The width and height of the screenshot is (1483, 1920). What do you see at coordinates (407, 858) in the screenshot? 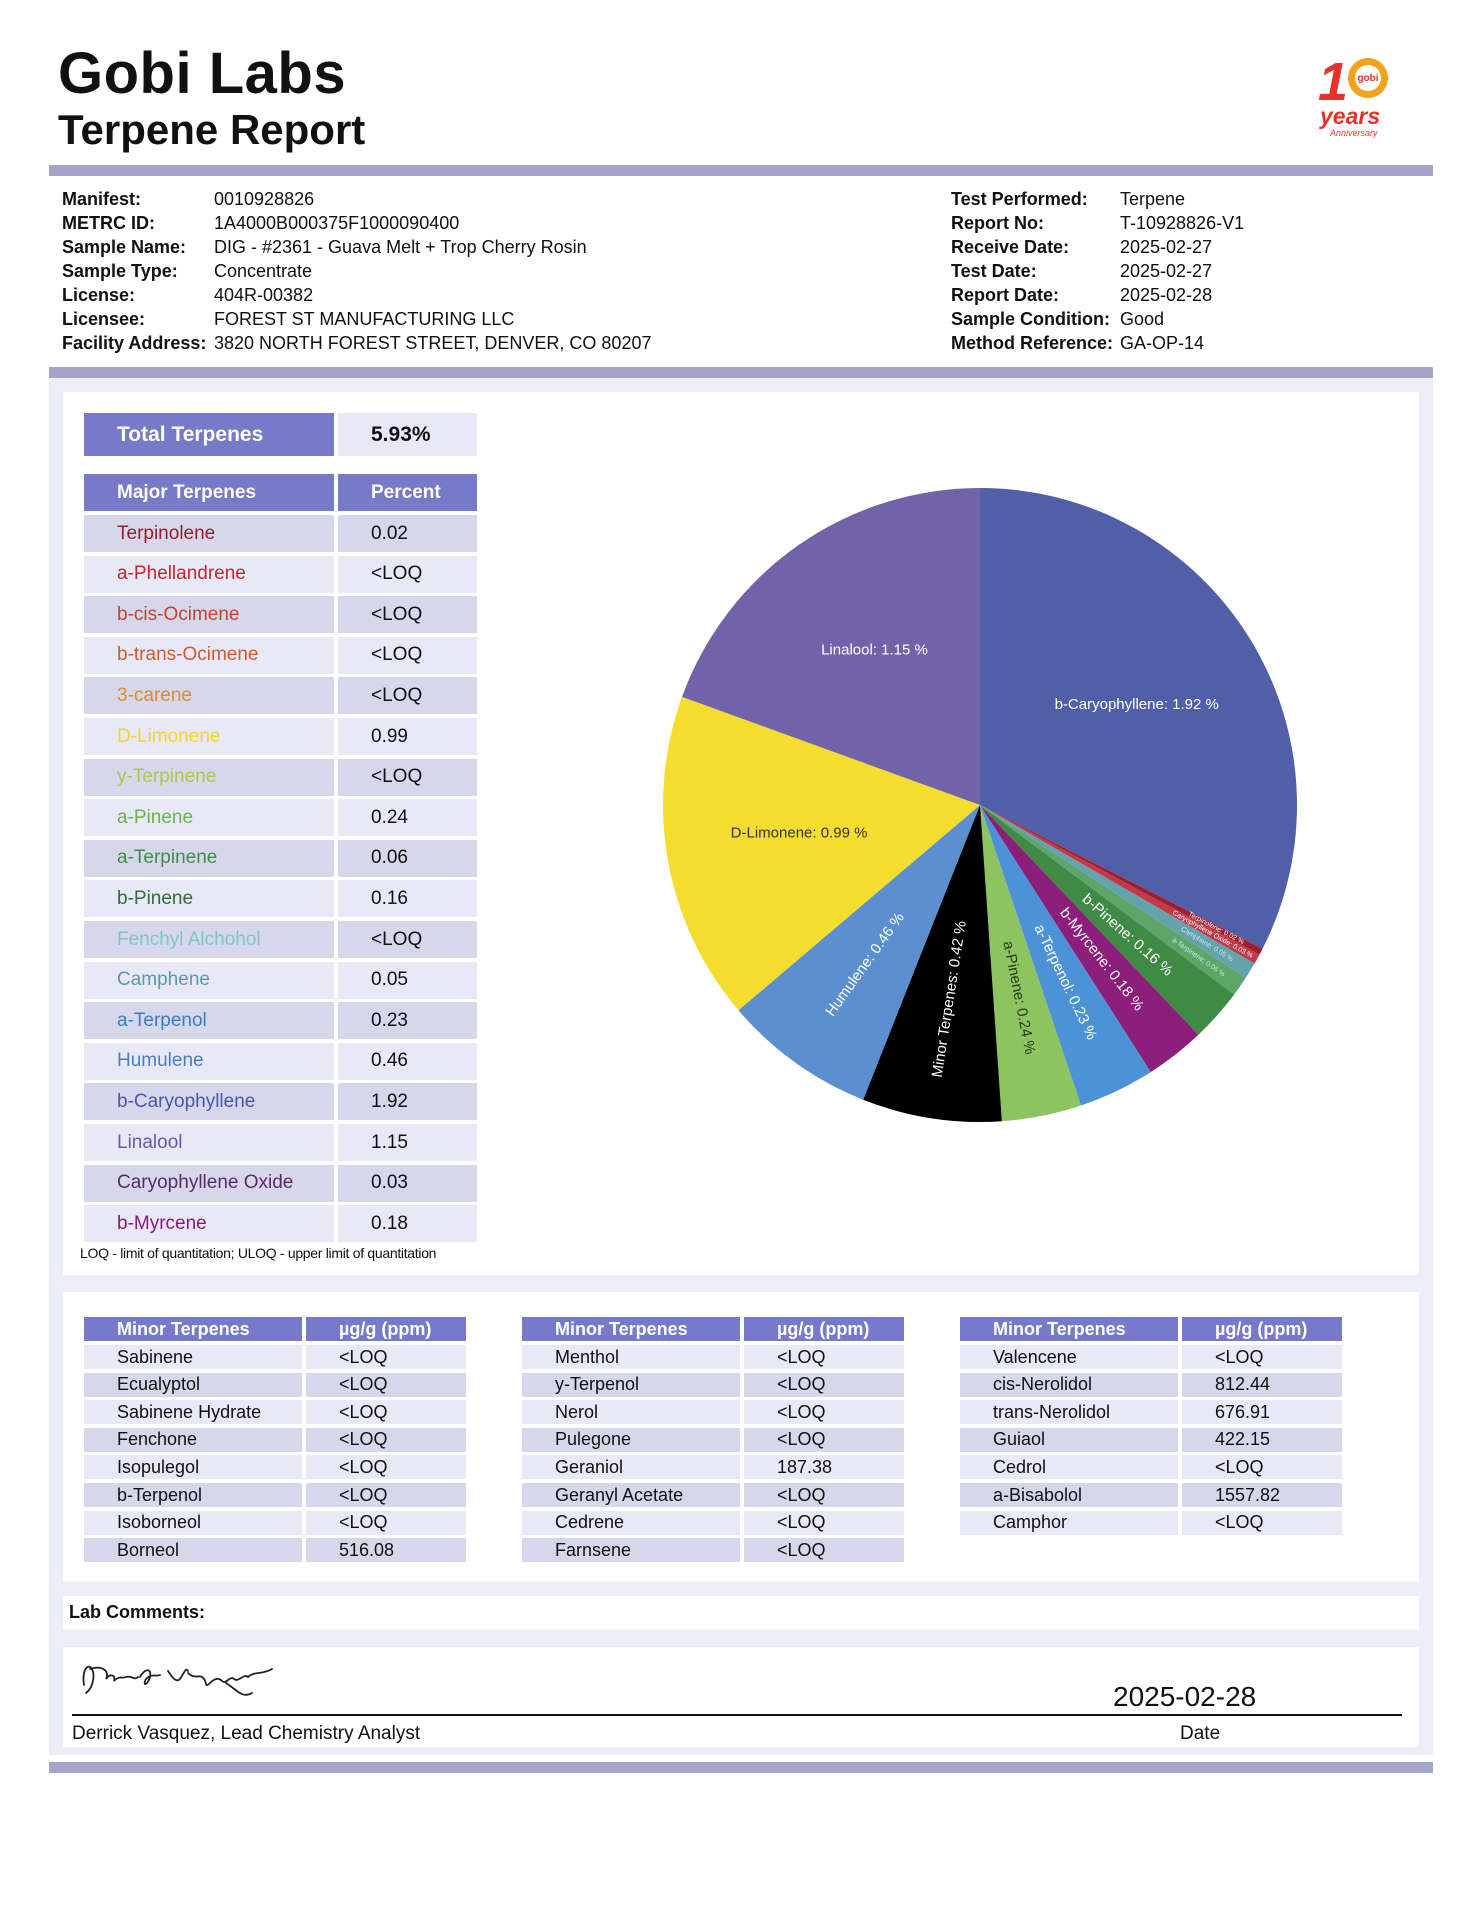
I see `major-terpene-percent: 0.06` at bounding box center [407, 858].